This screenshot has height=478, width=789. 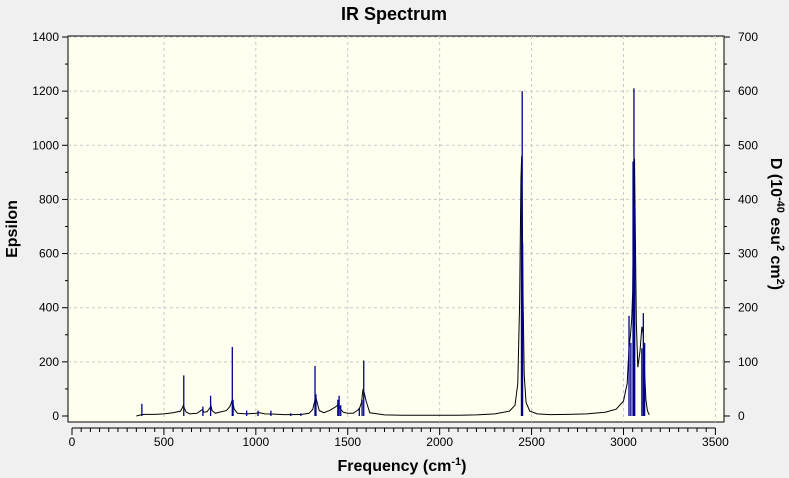 What do you see at coordinates (45, 37) in the screenshot?
I see `y-tick-label: 1400` at bounding box center [45, 37].